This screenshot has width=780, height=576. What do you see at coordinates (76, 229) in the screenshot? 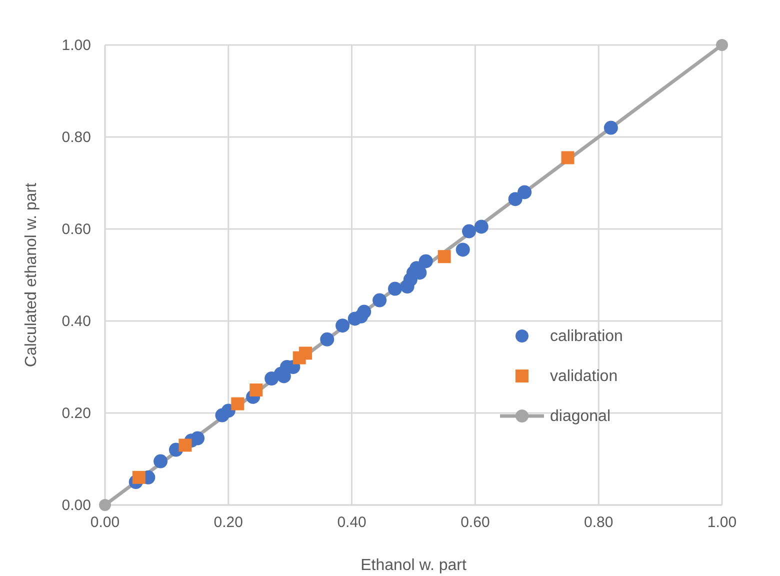
I see `y-tick-label: 0.60` at bounding box center [76, 229].